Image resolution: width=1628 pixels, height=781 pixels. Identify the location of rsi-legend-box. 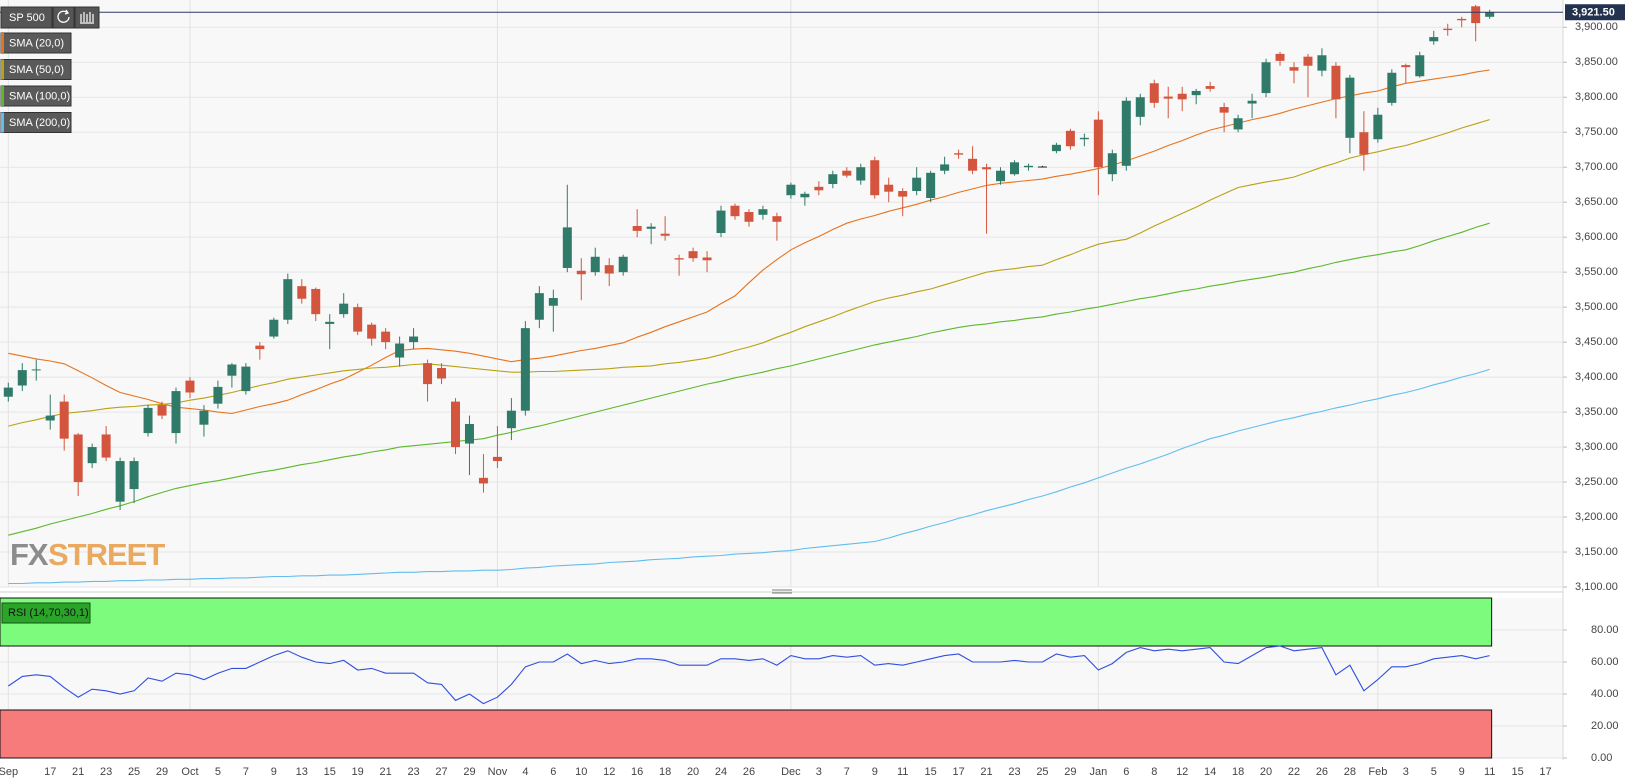
(46, 613).